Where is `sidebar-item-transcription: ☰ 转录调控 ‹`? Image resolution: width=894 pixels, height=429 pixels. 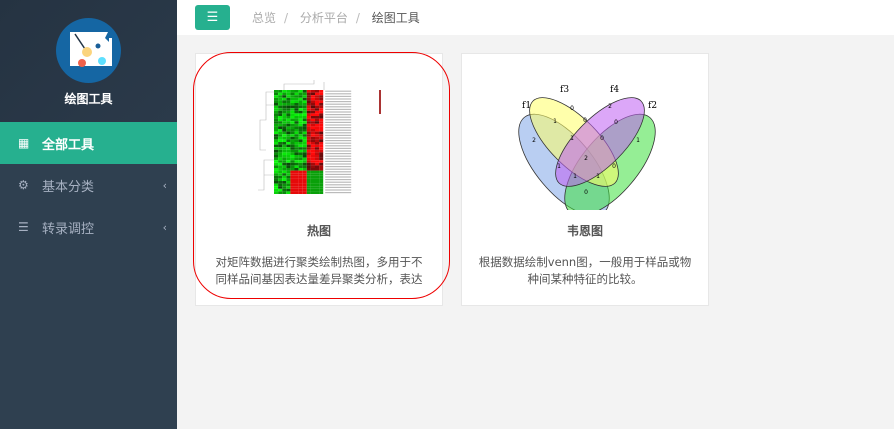
sidebar-item-transcription: ☰ 转录调控 ‹ is located at coordinates (88, 227).